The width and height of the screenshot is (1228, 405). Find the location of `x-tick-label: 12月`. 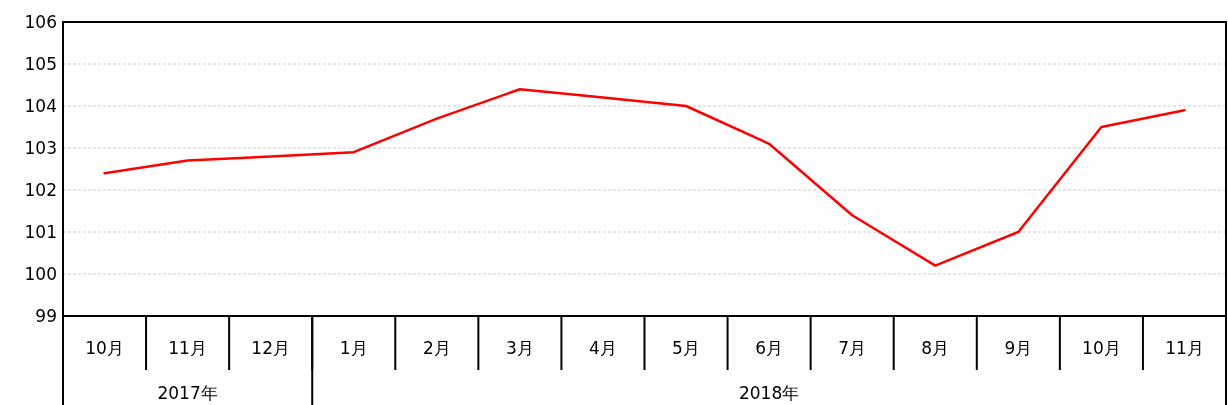

x-tick-label: 12月 is located at coordinates (270, 348).